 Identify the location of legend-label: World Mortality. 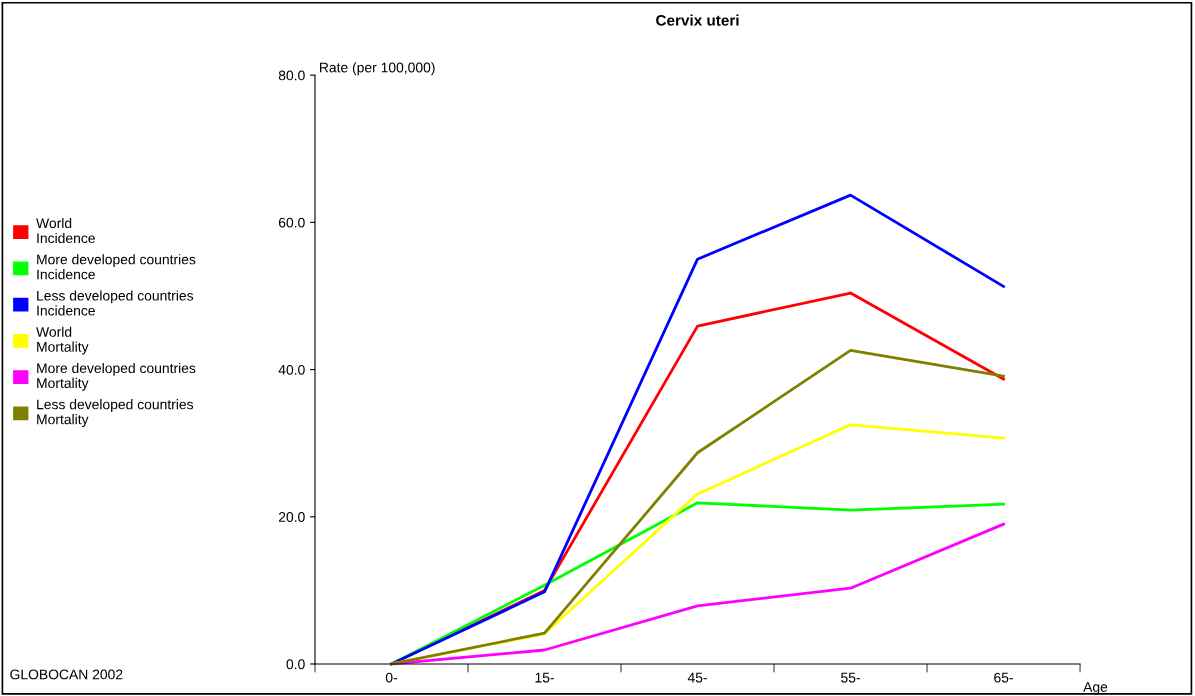
(62, 340).